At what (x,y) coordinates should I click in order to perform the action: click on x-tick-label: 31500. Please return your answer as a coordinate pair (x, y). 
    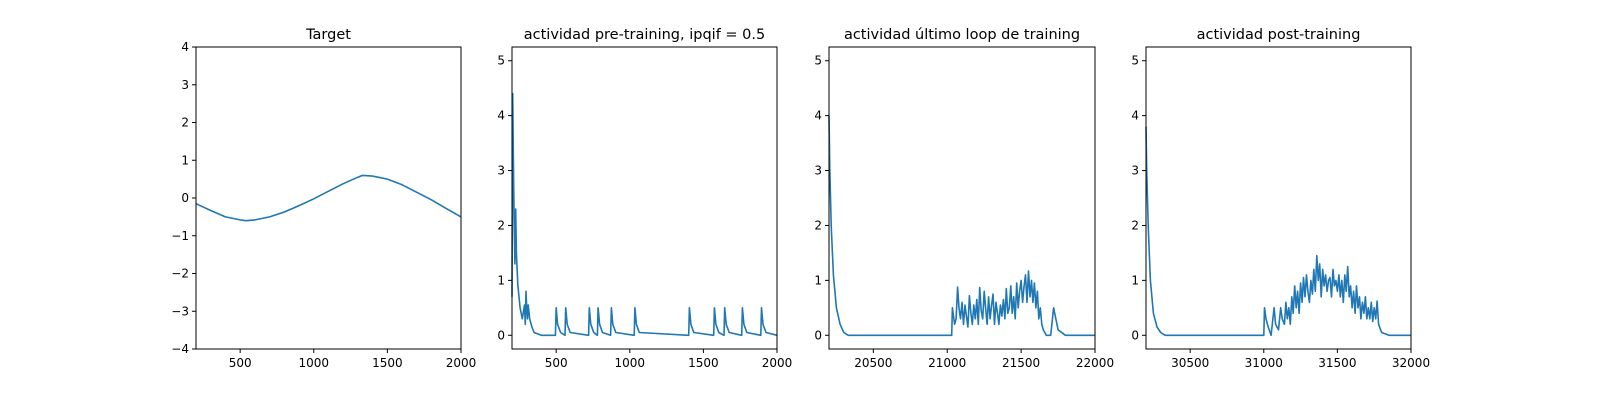
    Looking at the image, I should click on (1337, 363).